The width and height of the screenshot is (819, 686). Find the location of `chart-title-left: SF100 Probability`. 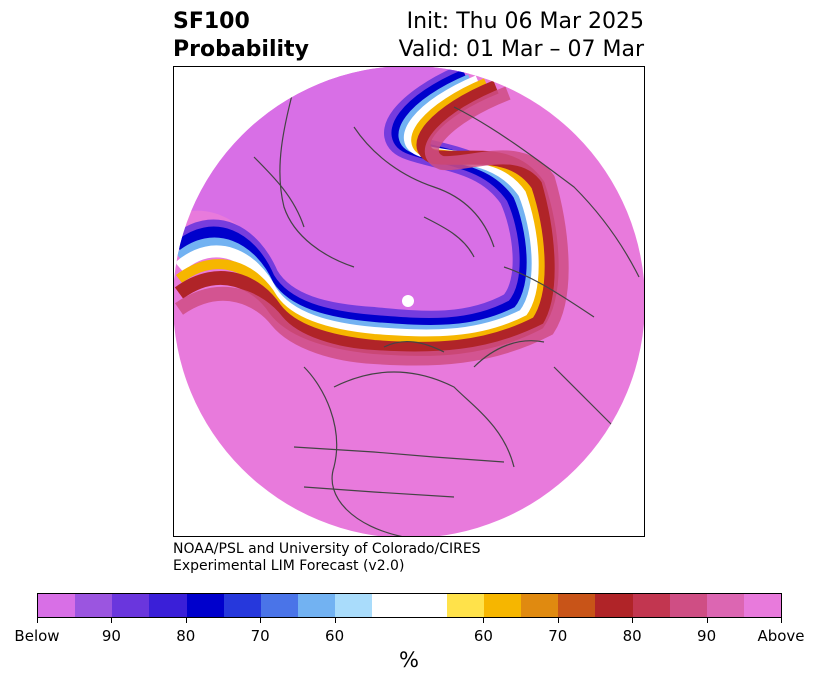

chart-title-left: SF100 Probability is located at coordinates (241, 36).